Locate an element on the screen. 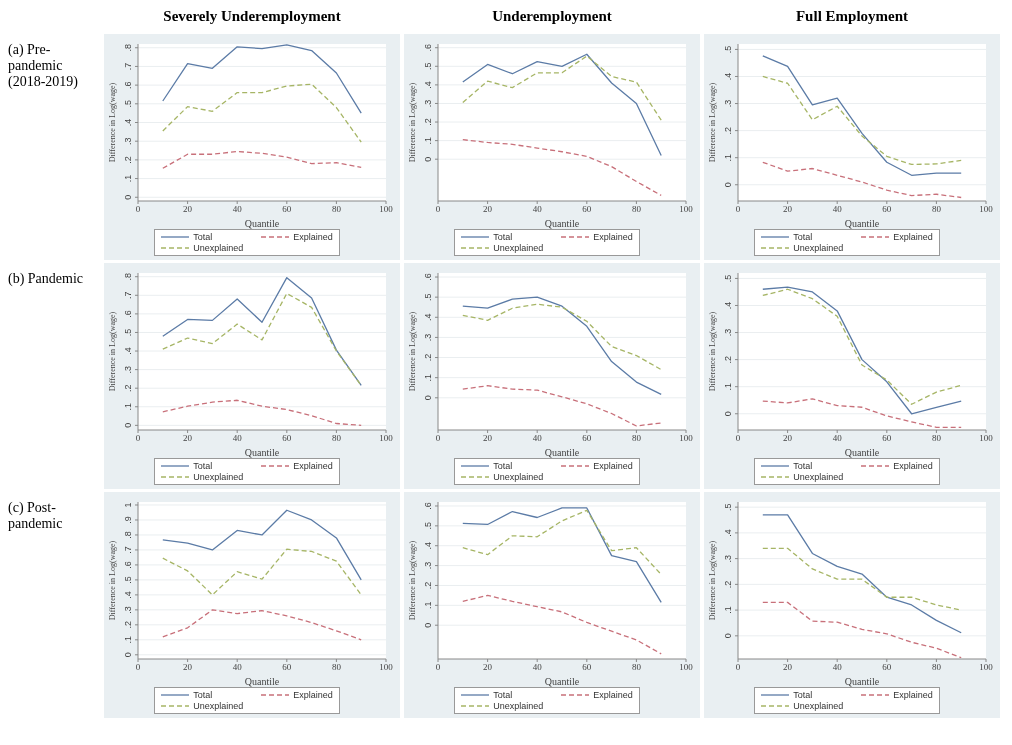 This screenshot has height=745, width=1012. chart-title: Full Employment is located at coordinates (852, 17).